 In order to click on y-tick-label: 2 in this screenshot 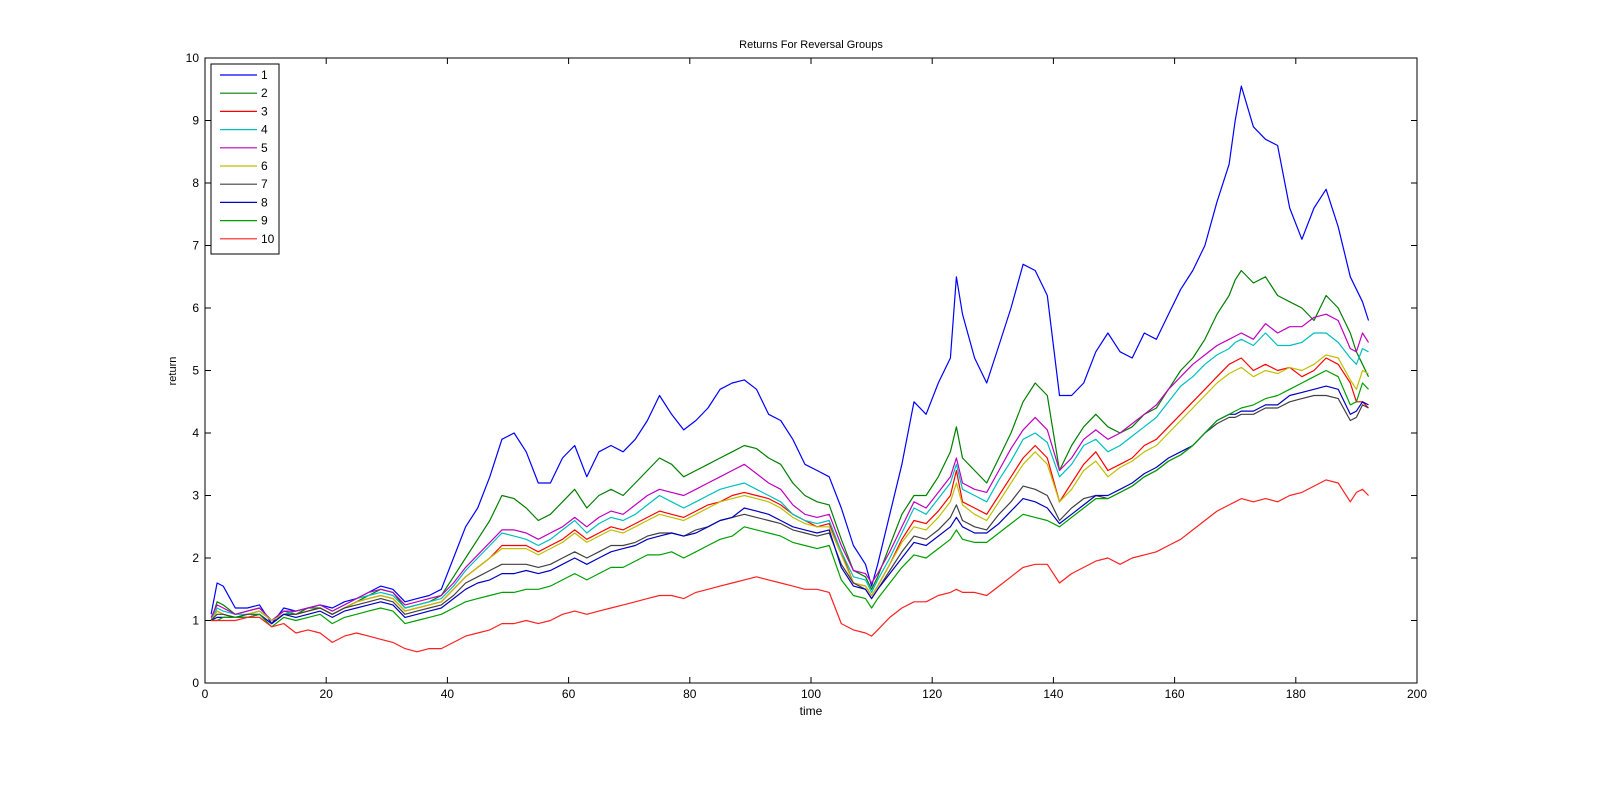, I will do `click(195, 558)`.